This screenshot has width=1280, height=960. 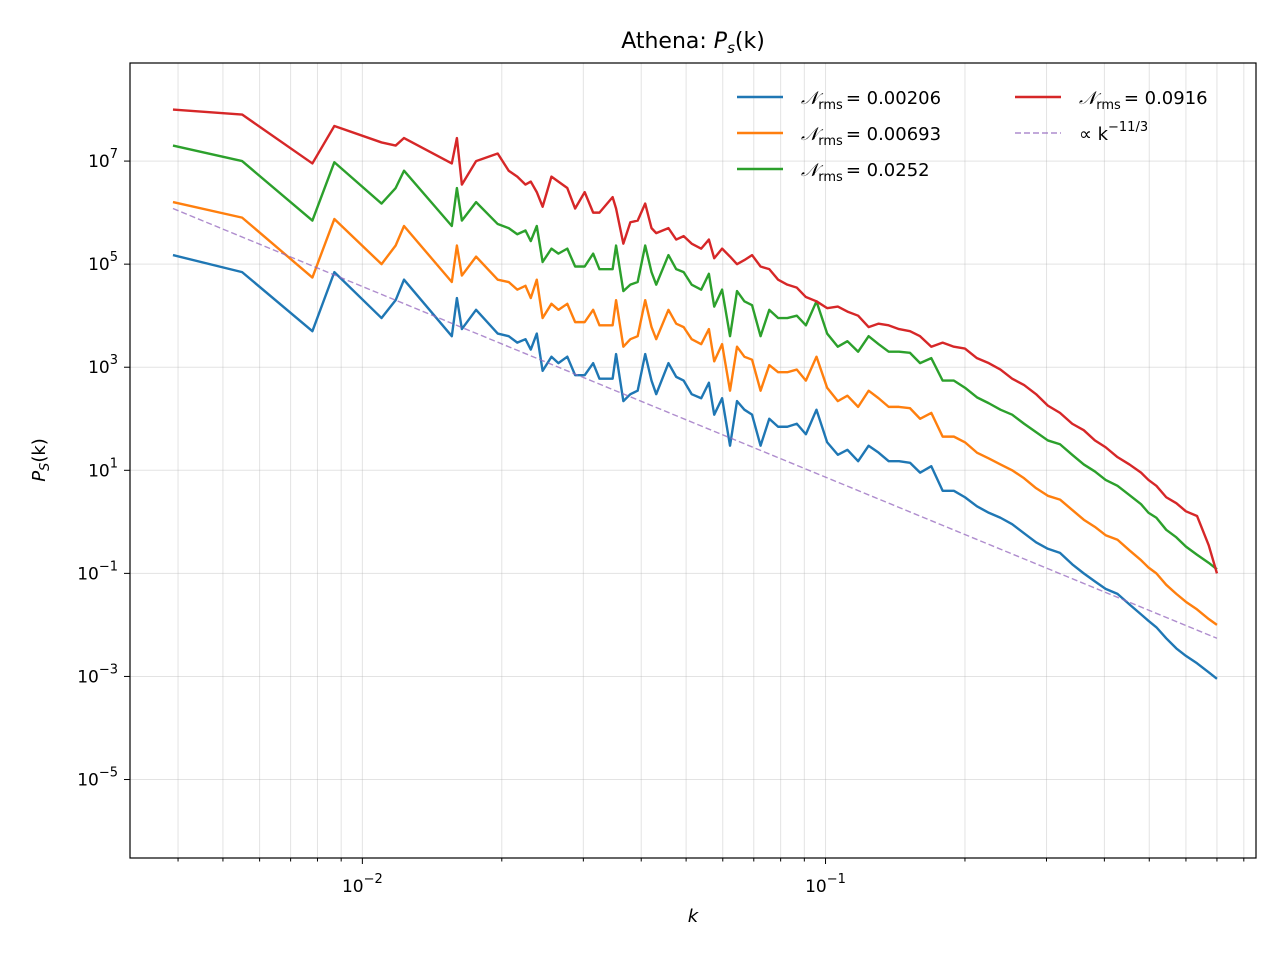 I want to click on legend-label: 𝒩rms = 0.00693, so click(x=871, y=136).